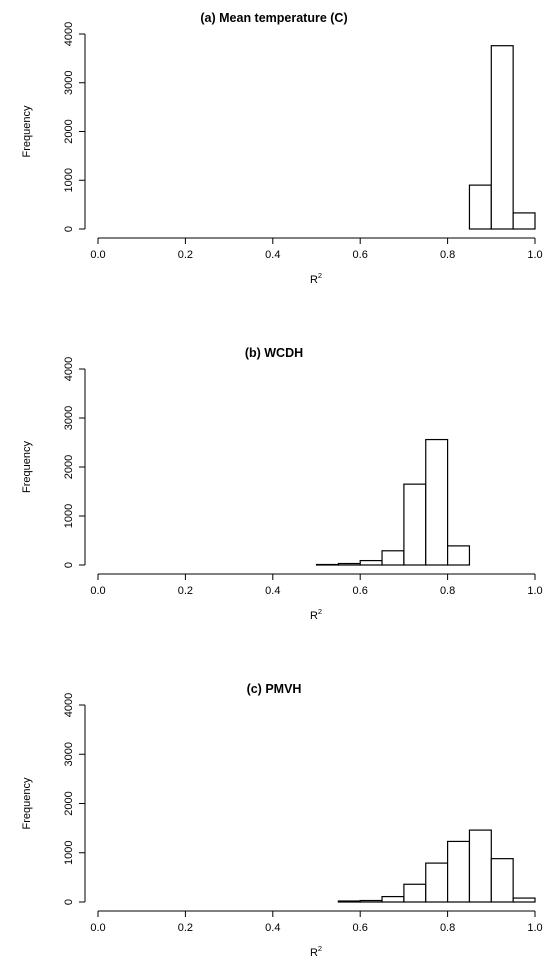 This screenshot has height=976, width=548. What do you see at coordinates (274, 689) in the screenshot?
I see `chart-title: (c) PMVH` at bounding box center [274, 689].